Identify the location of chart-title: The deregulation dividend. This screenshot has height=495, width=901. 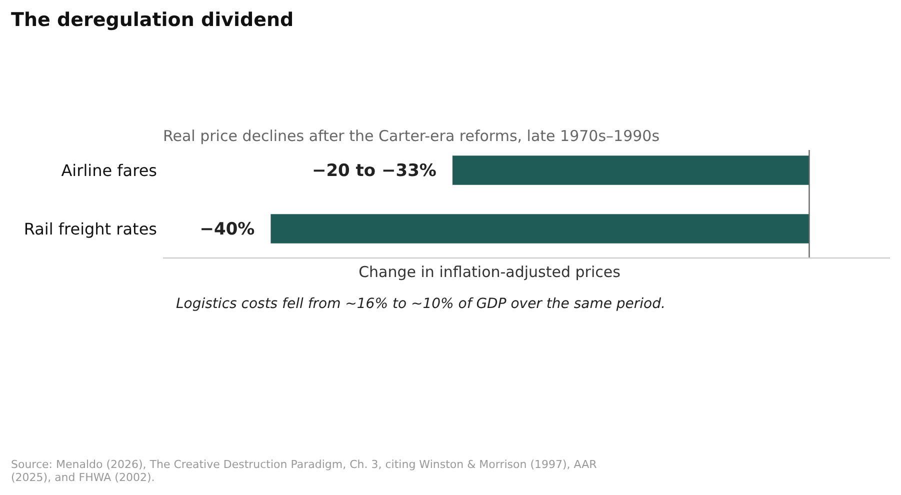
(152, 20).